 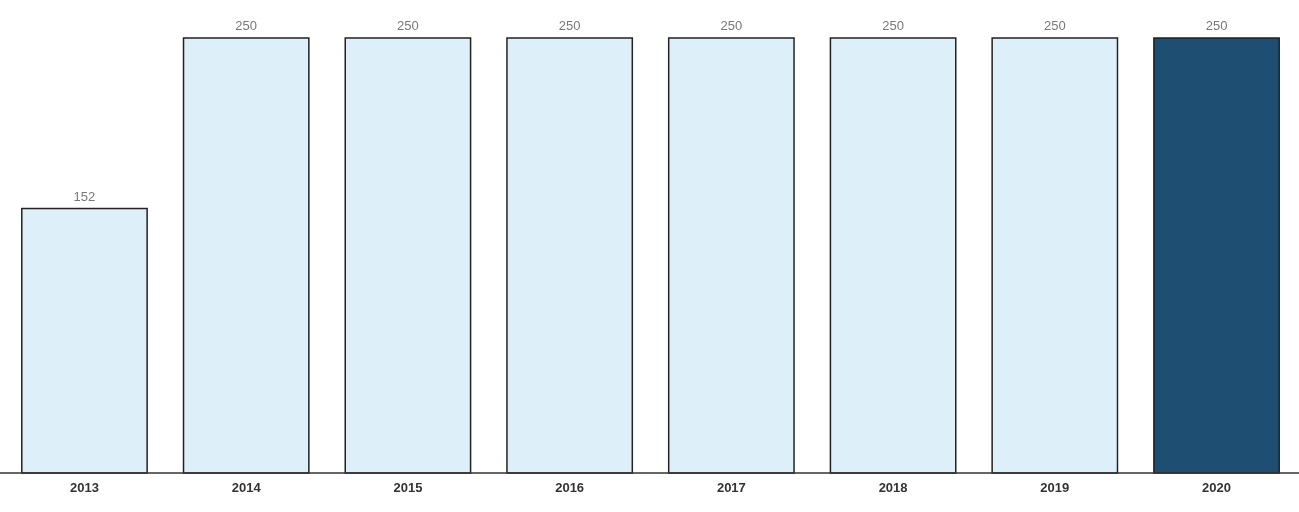 What do you see at coordinates (1216, 488) in the screenshot?
I see `x-tick-label: 2020` at bounding box center [1216, 488].